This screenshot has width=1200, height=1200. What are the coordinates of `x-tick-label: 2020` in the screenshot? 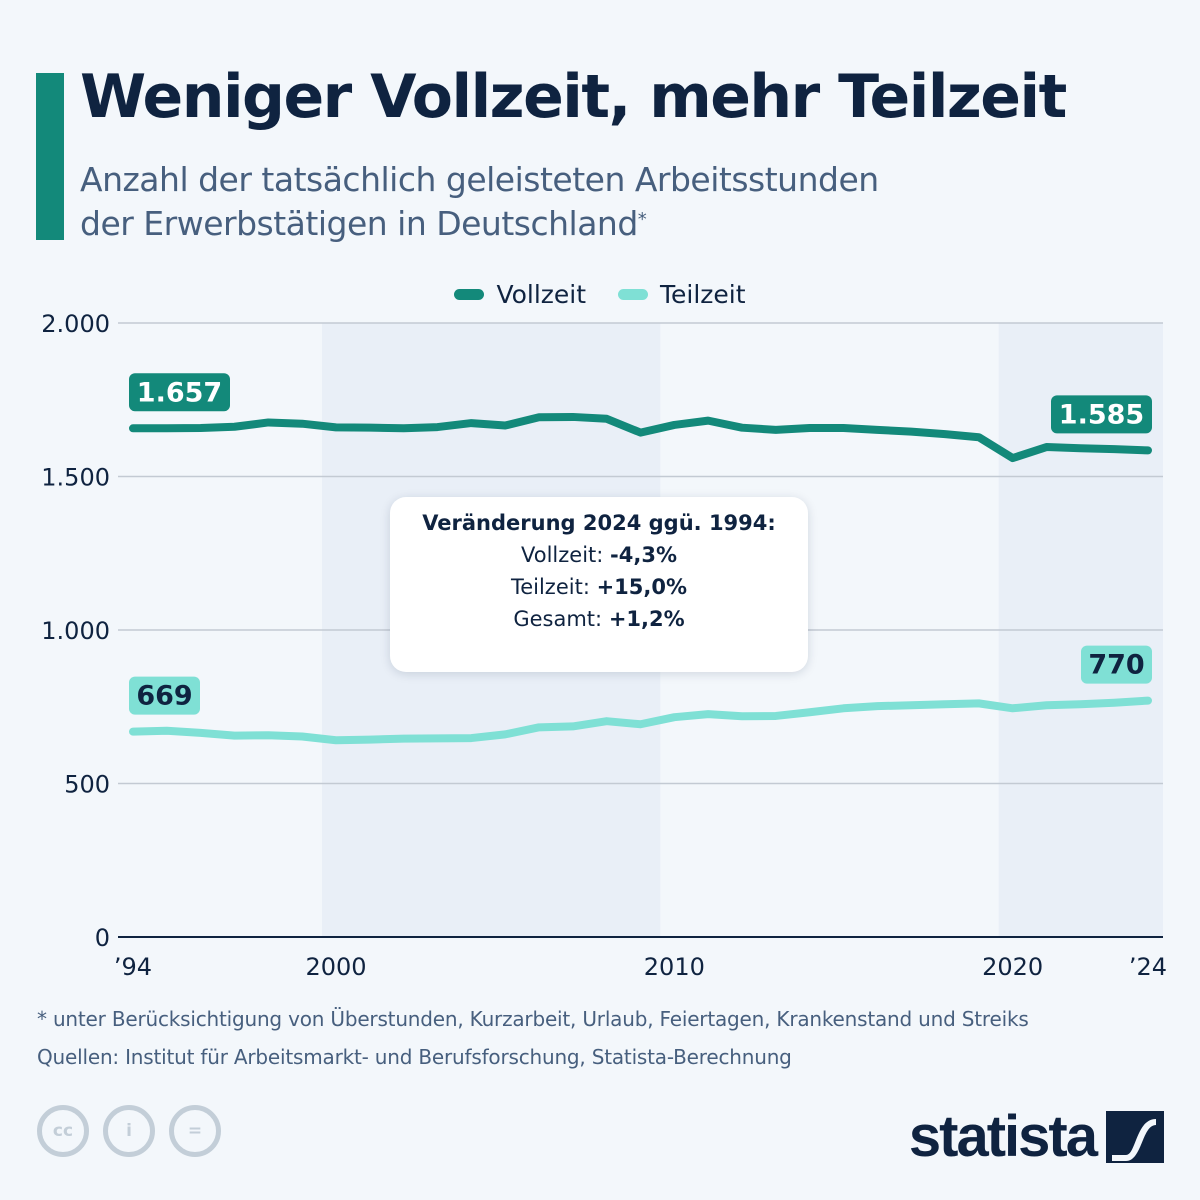 It's located at (1012, 967).